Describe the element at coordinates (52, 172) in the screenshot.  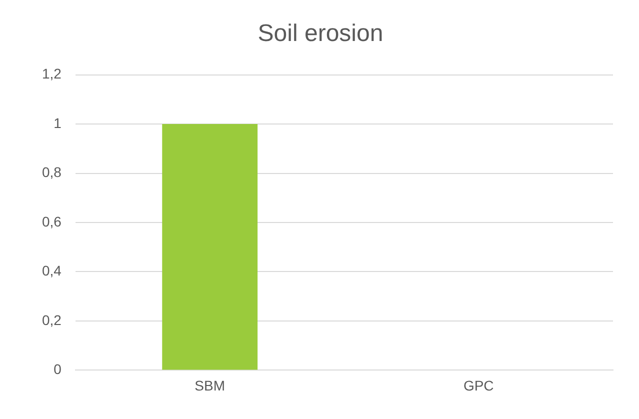
I see `y-tick-label: 0,8` at that location.